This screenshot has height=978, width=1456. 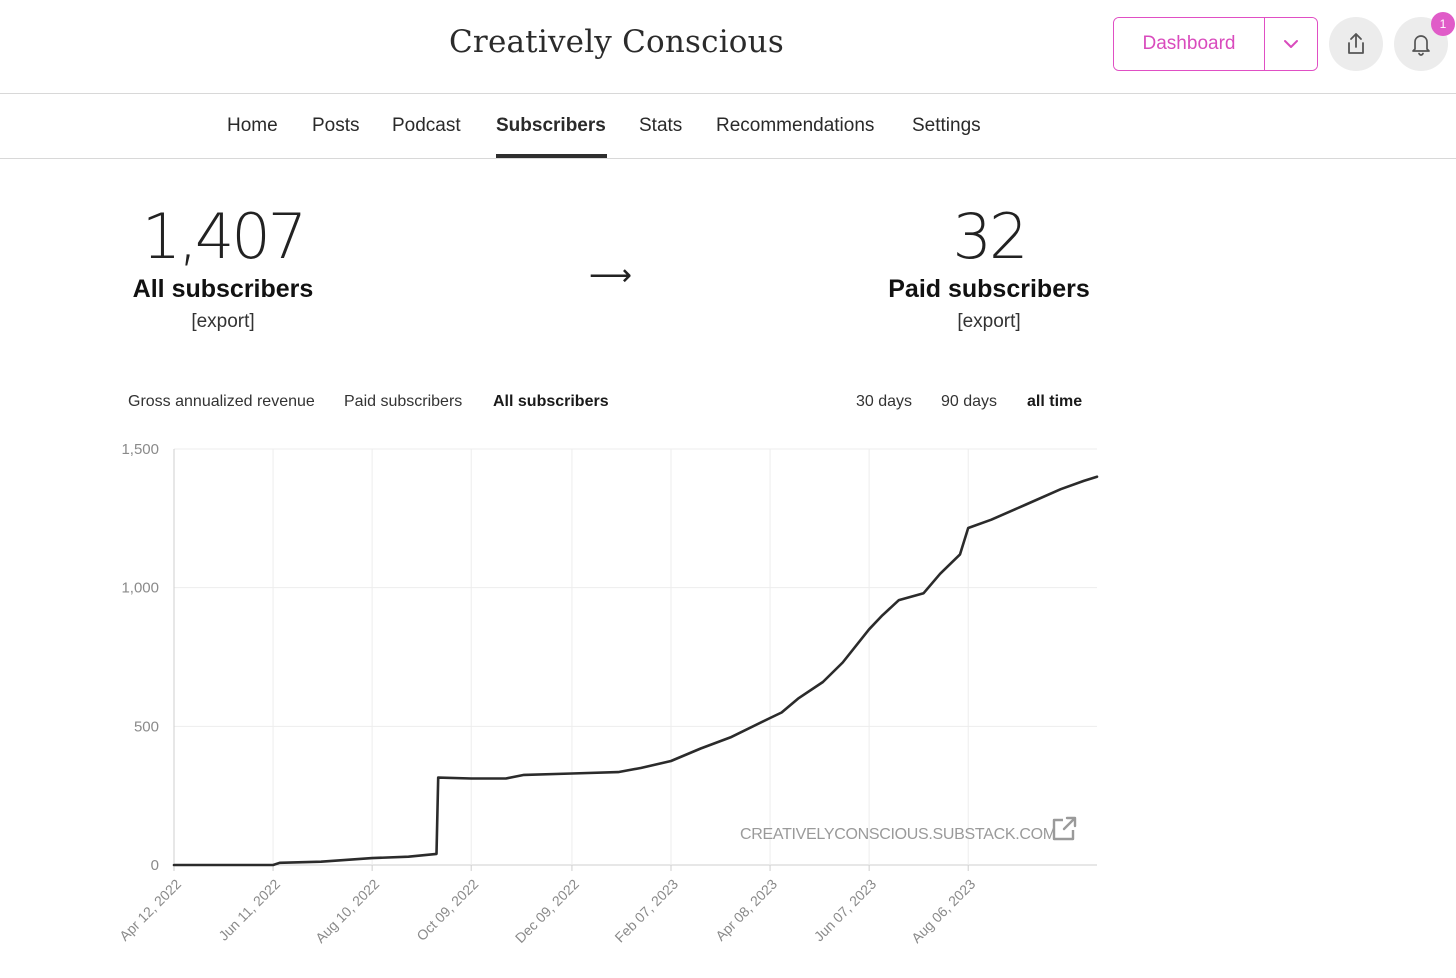 What do you see at coordinates (616, 42) in the screenshot?
I see `site-title: Creatively Conscious` at bounding box center [616, 42].